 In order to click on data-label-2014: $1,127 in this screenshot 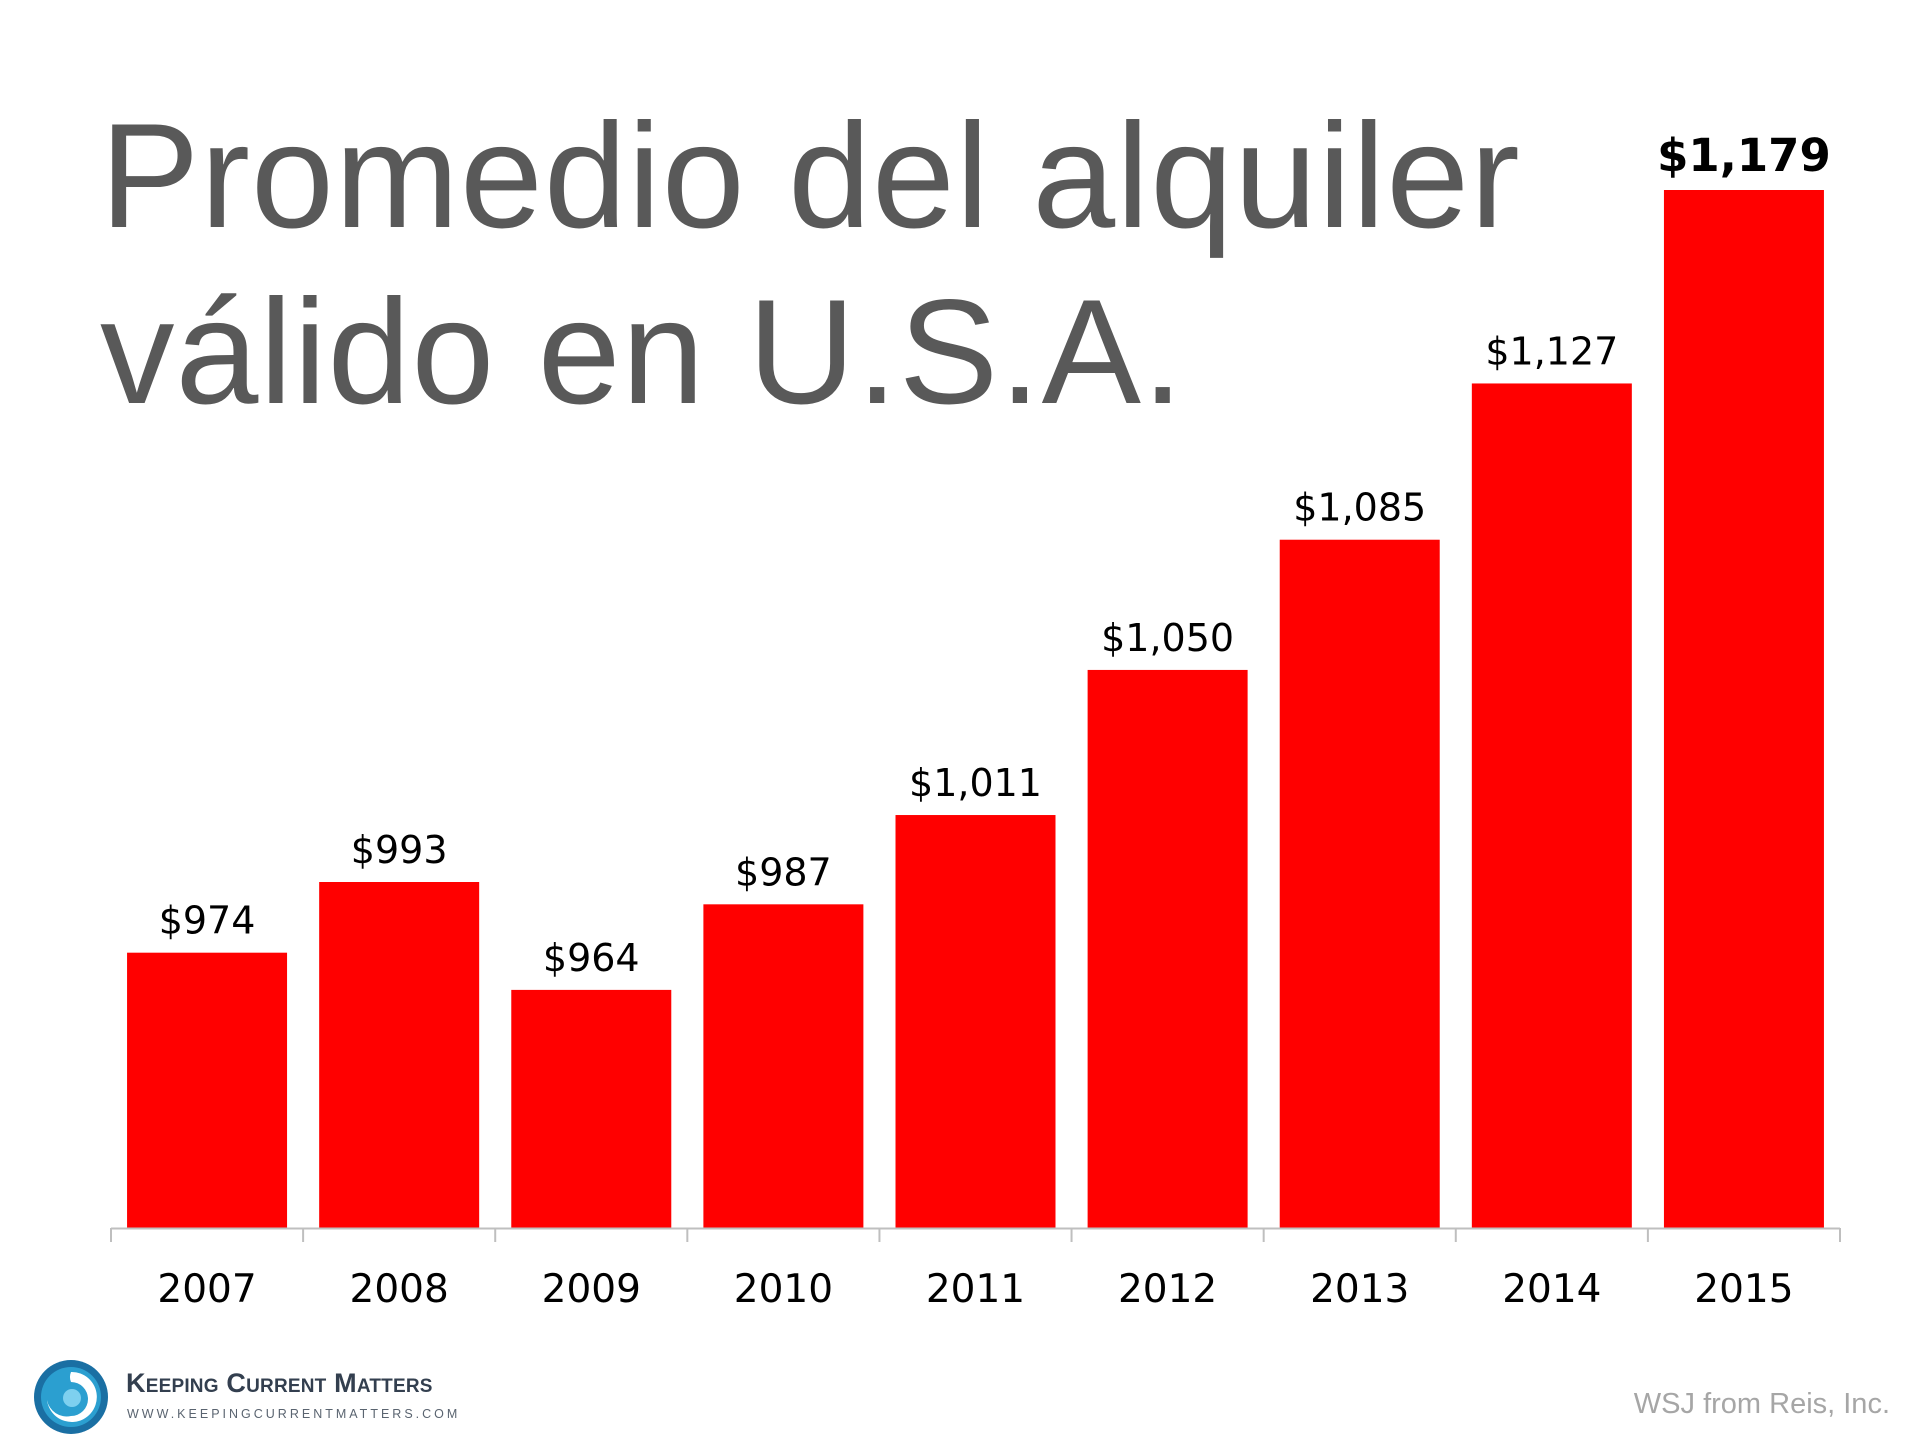, I will do `click(1551, 351)`.